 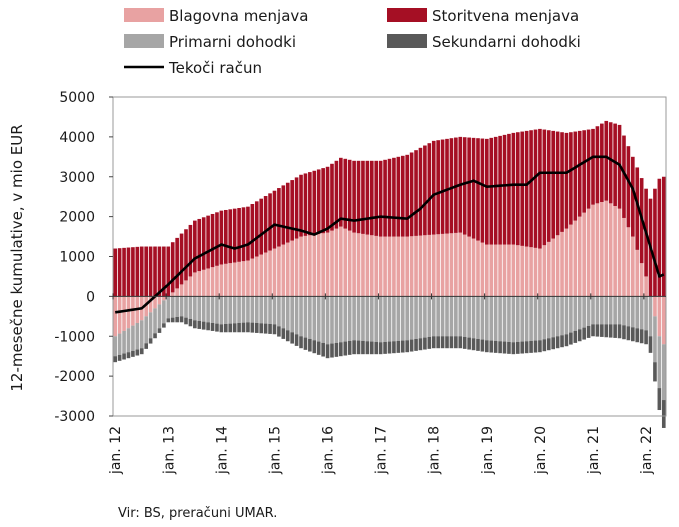 I want to click on x-tick-label: jan. 16, so click(x=329, y=450).